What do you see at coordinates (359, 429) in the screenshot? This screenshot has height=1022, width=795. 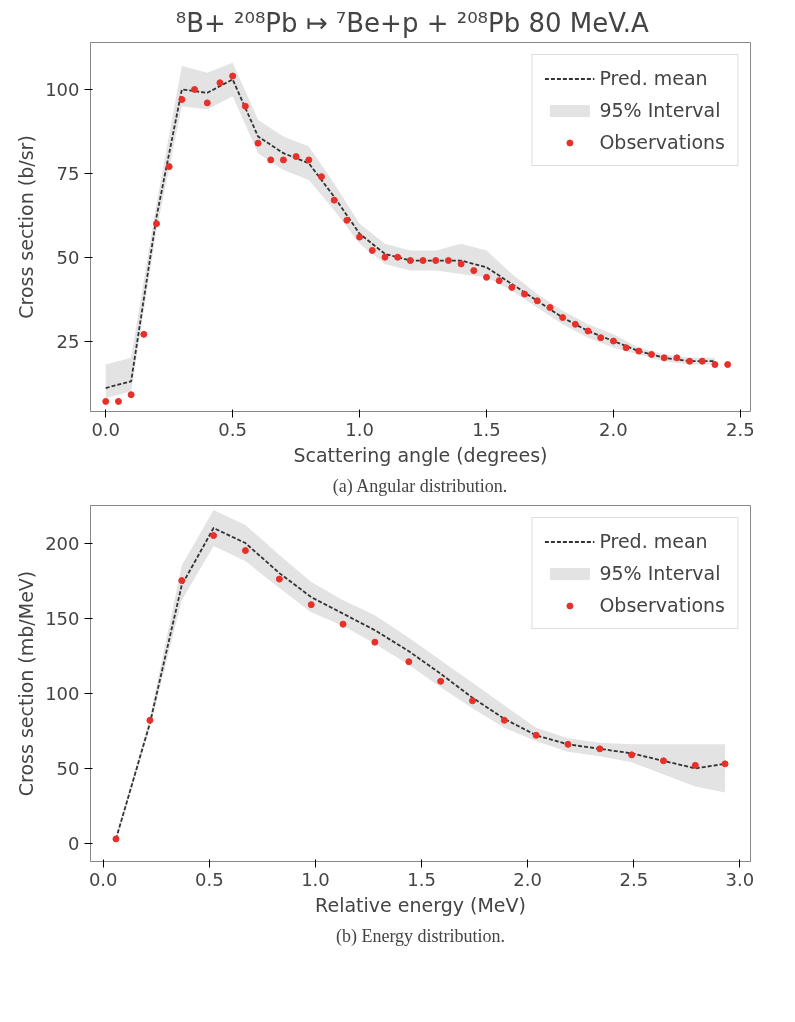 I see `x-tick-label: 1.0` at bounding box center [359, 429].